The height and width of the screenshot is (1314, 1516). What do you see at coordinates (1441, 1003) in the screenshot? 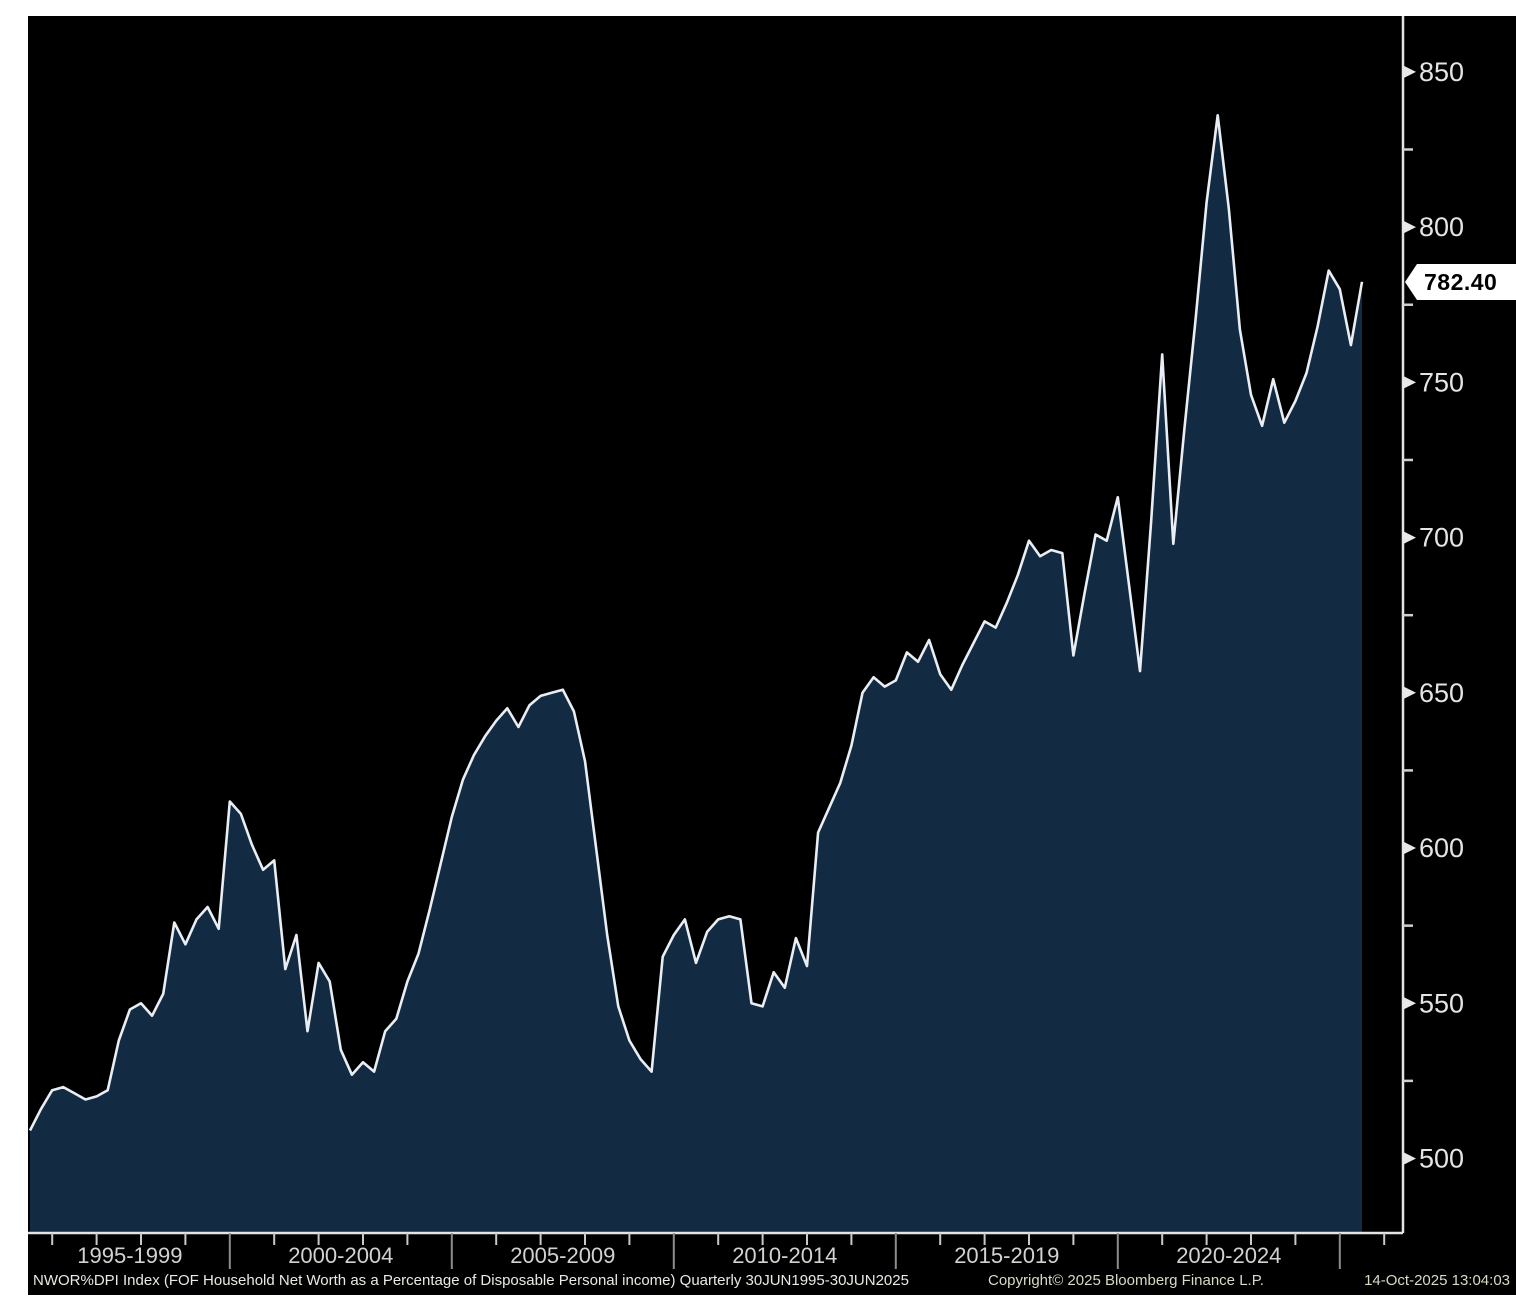
I see `y-axis-label: 550` at bounding box center [1441, 1003].